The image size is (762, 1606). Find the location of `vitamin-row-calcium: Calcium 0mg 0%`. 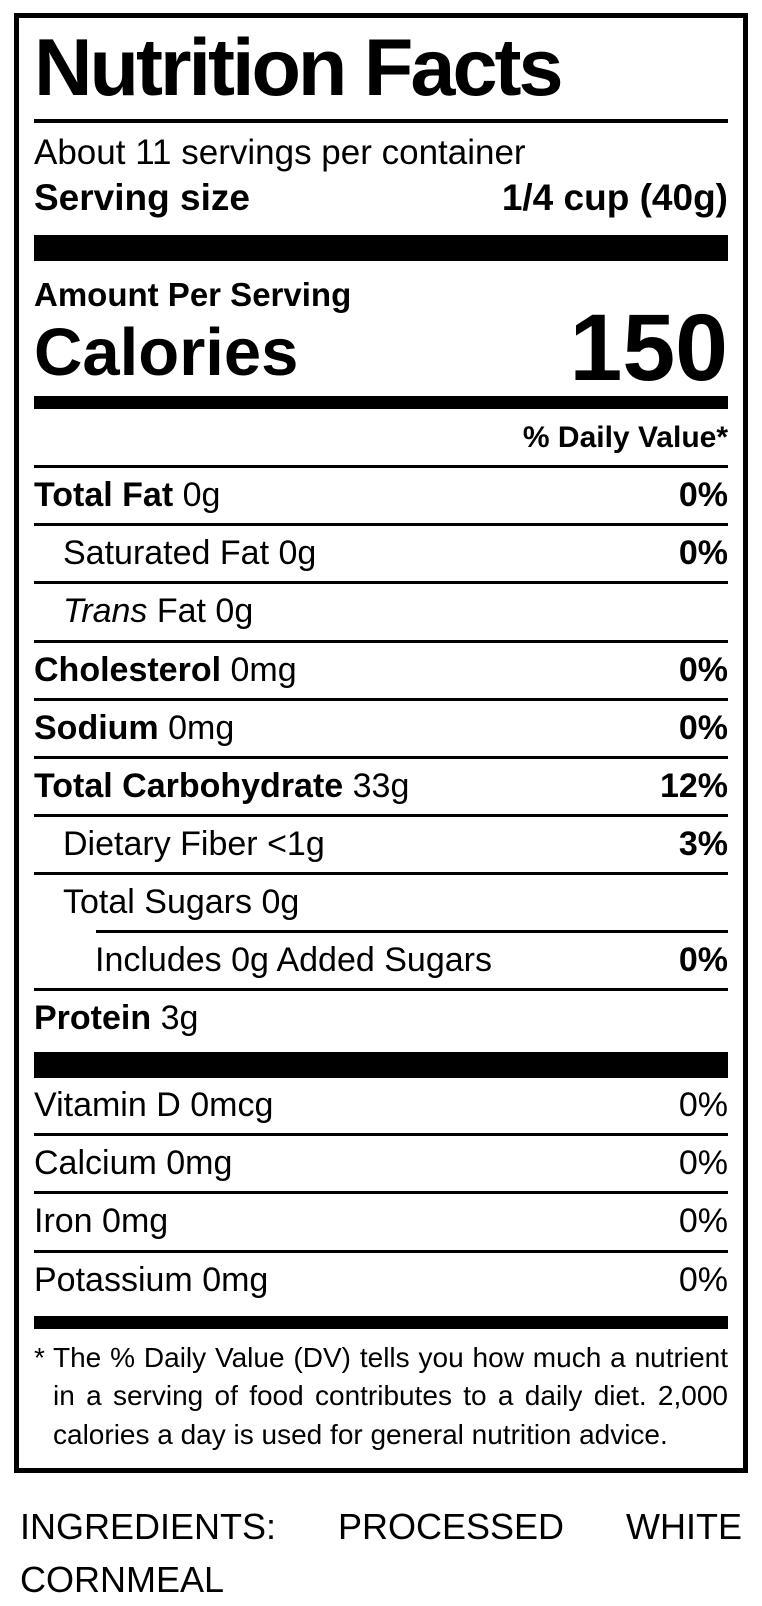

vitamin-row-calcium: Calcium 0mg 0% is located at coordinates (381, 1163).